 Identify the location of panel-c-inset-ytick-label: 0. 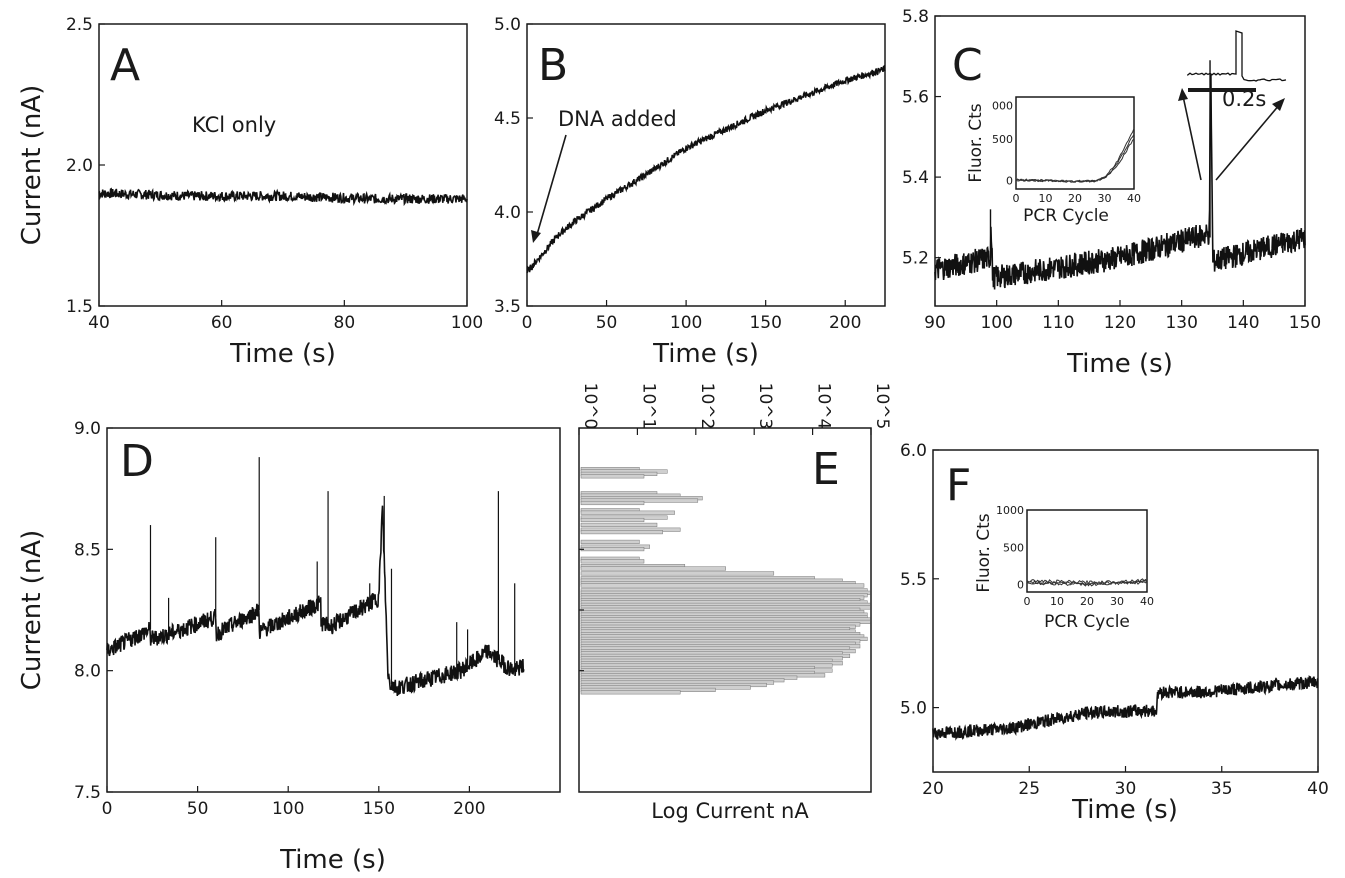
(1009, 181).